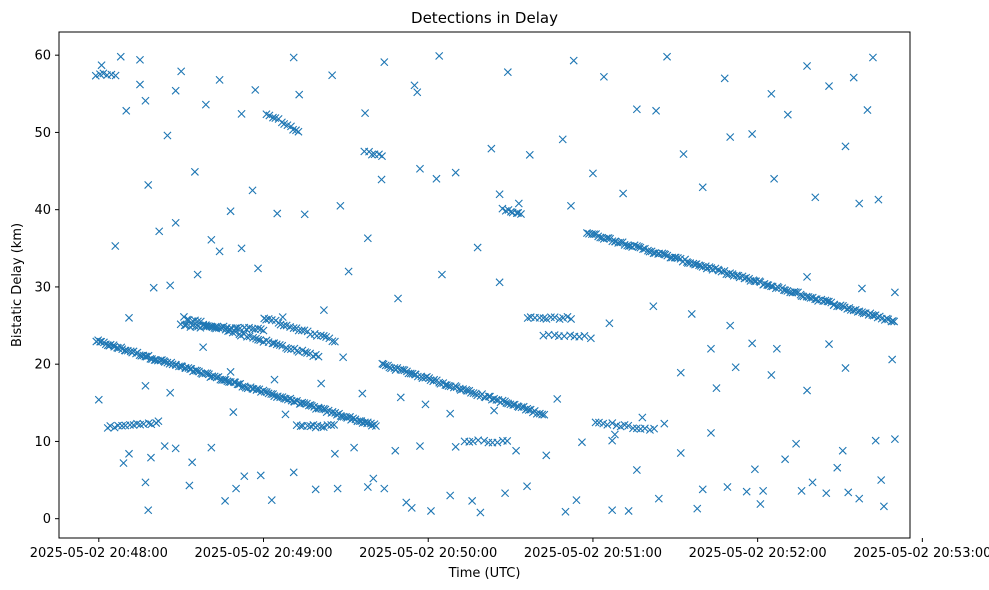 Image resolution: width=989 pixels, height=590 pixels. I want to click on x-tick-label: 2025-05-02 20:52:00, so click(758, 553).